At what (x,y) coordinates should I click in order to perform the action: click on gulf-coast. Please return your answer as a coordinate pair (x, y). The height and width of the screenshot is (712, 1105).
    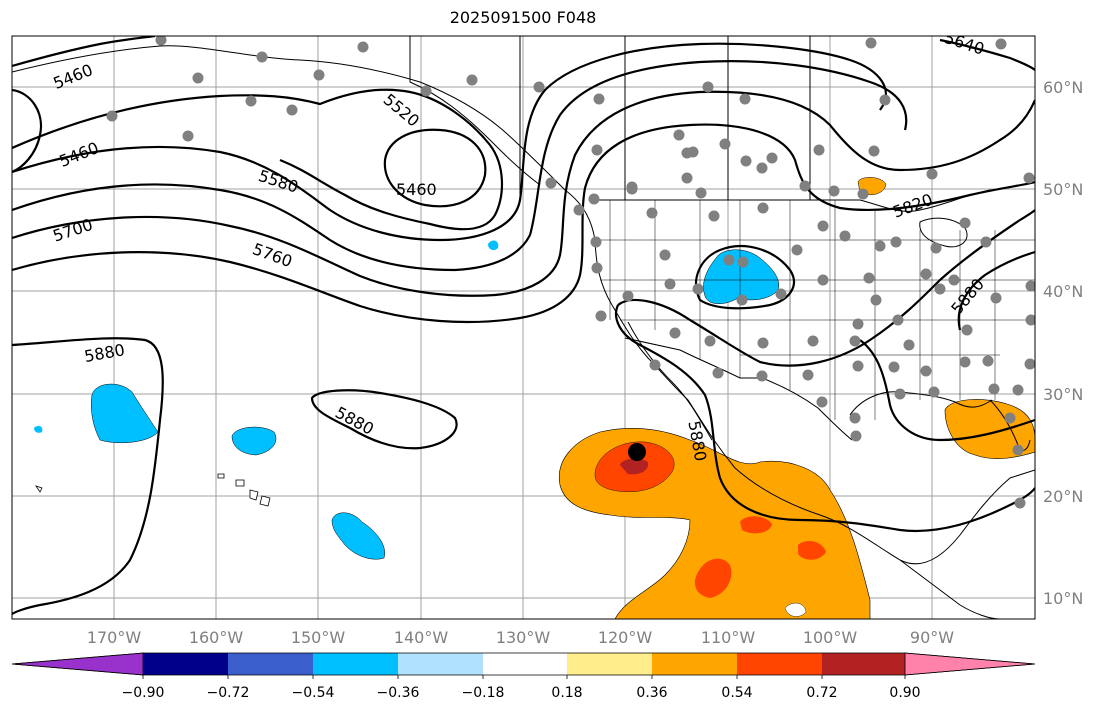
    Looking at the image, I should click on (921, 403).